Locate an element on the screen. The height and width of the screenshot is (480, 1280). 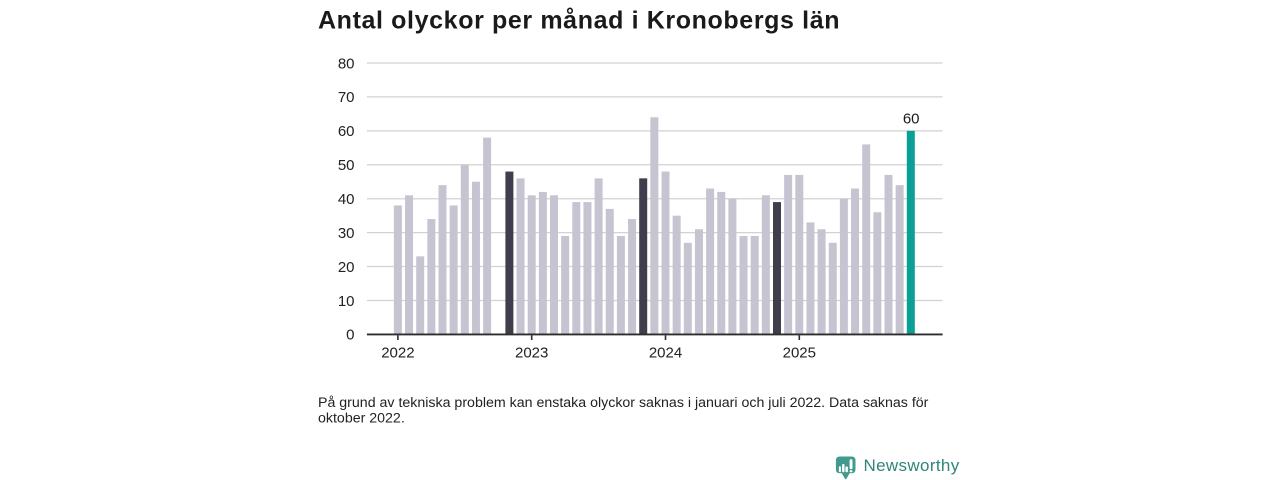
svg-text: 10 is located at coordinates (346, 301).